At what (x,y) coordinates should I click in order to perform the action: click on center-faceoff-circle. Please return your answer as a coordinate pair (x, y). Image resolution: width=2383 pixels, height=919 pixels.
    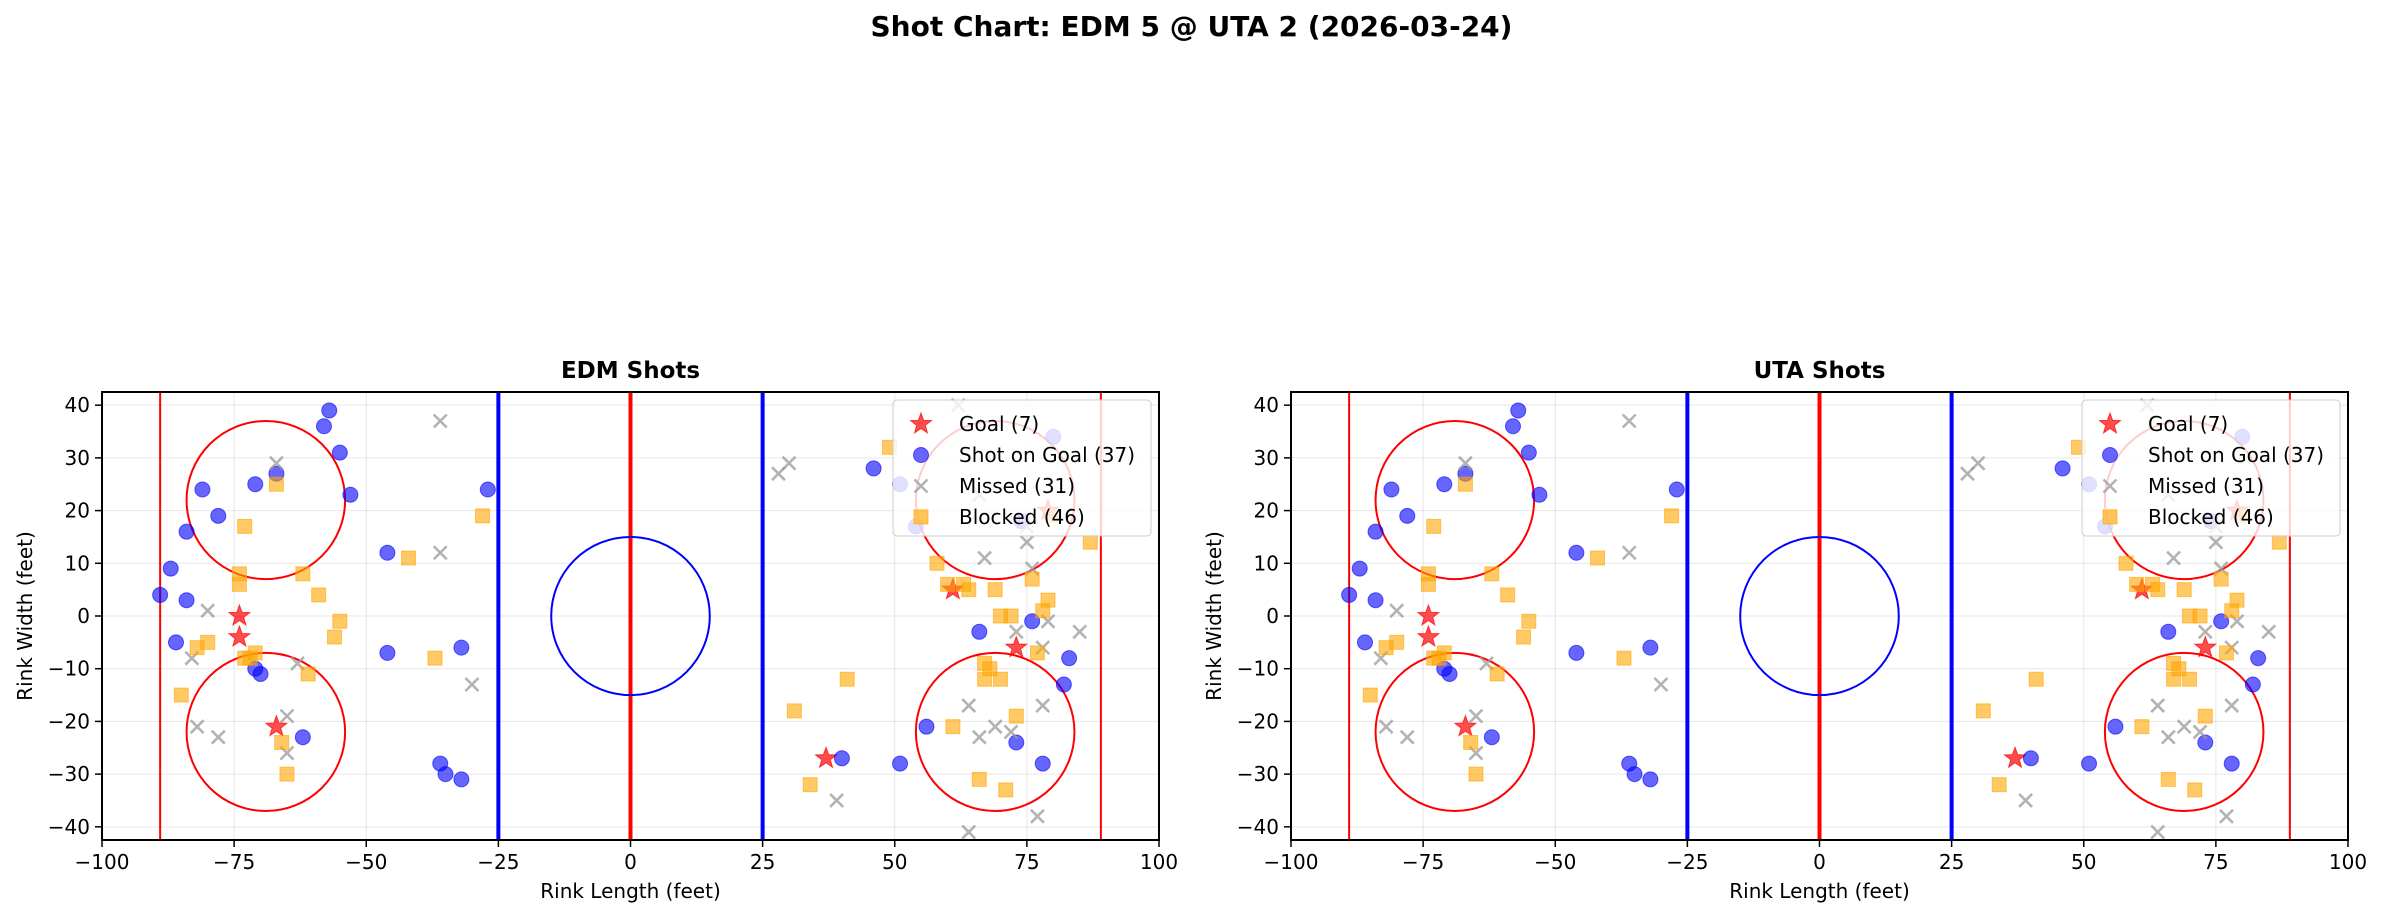
    Looking at the image, I should click on (1819, 616).